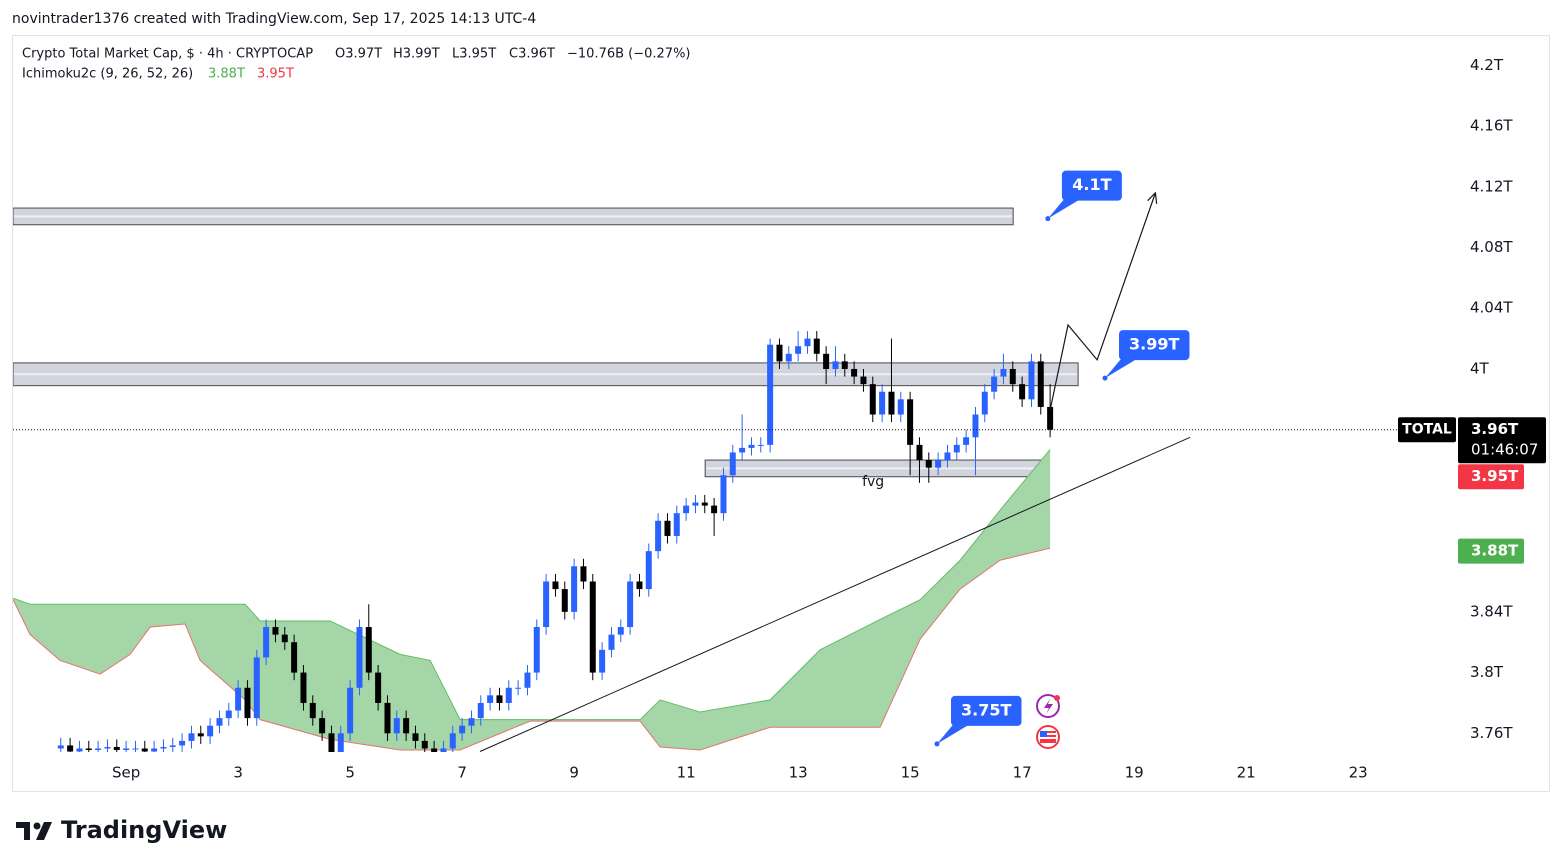 This screenshot has height=868, width=1563. Describe the element at coordinates (1048, 734) in the screenshot. I see `flag-stripe` at that location.